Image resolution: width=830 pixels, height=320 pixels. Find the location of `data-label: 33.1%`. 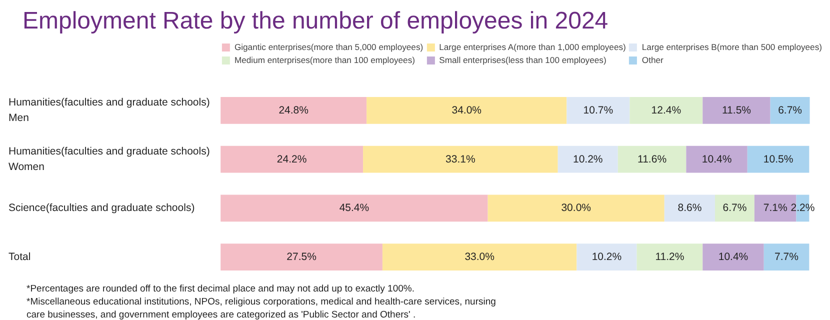

data-label: 33.1% is located at coordinates (461, 159).